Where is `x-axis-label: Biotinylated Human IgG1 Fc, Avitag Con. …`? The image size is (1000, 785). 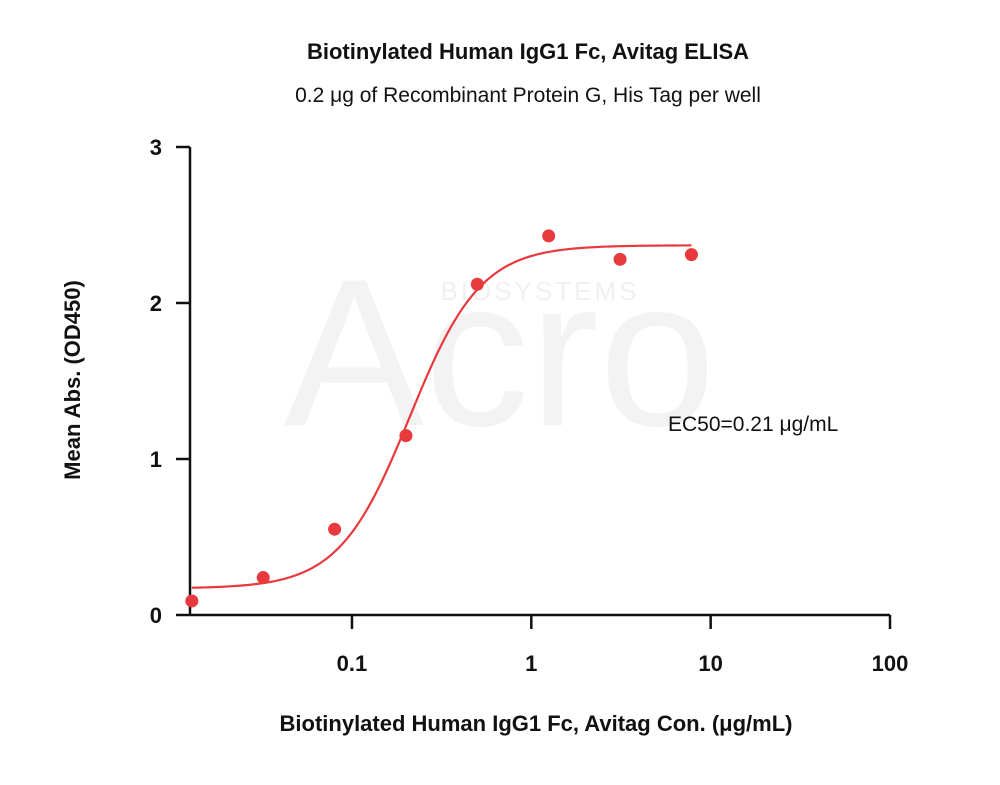 x-axis-label: Biotinylated Human IgG1 Fc, Avitag Con. … is located at coordinates (536, 723).